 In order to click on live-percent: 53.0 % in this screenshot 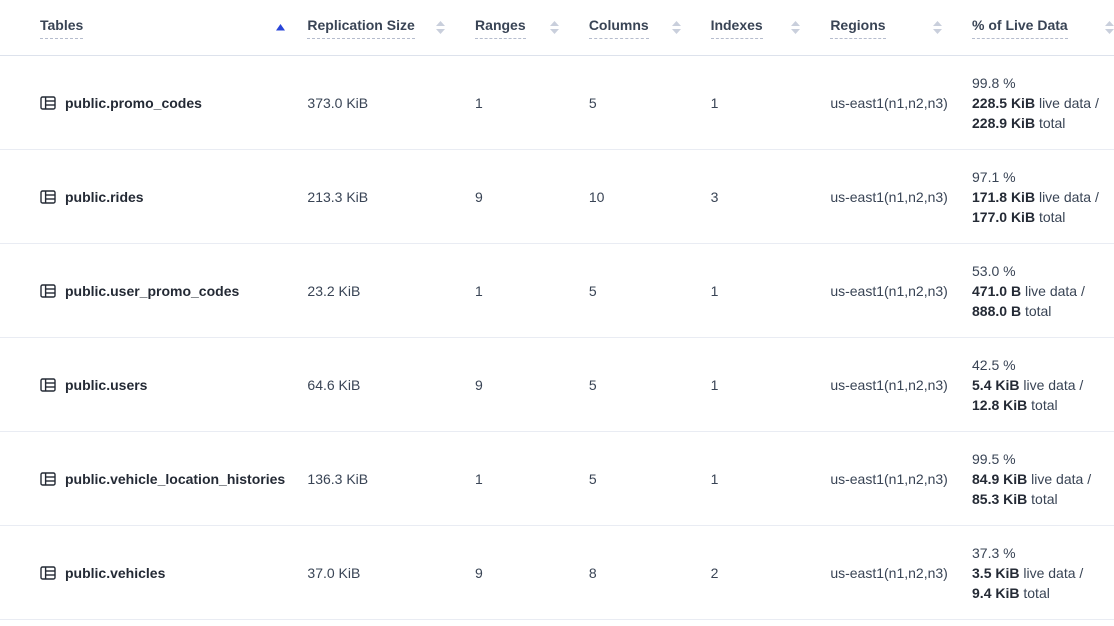, I will do `click(994, 270)`.